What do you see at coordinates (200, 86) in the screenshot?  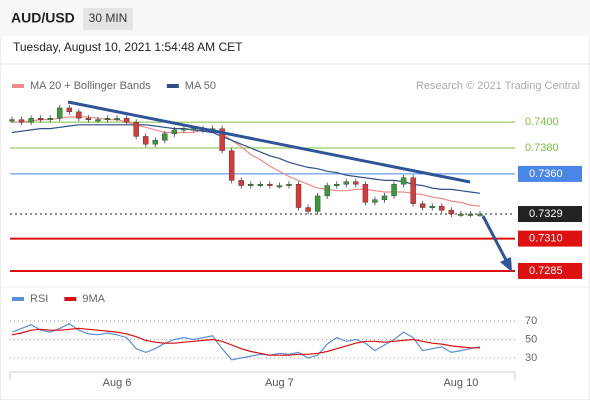 I see `legend-label: MA 50` at bounding box center [200, 86].